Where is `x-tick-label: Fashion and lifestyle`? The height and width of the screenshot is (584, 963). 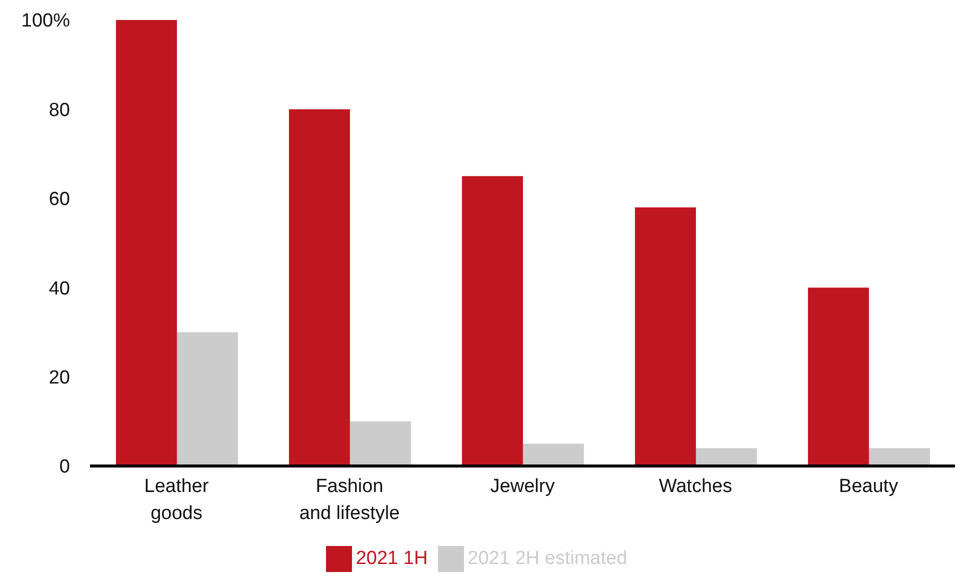 x-tick-label: Fashion and lifestyle is located at coordinates (349, 500).